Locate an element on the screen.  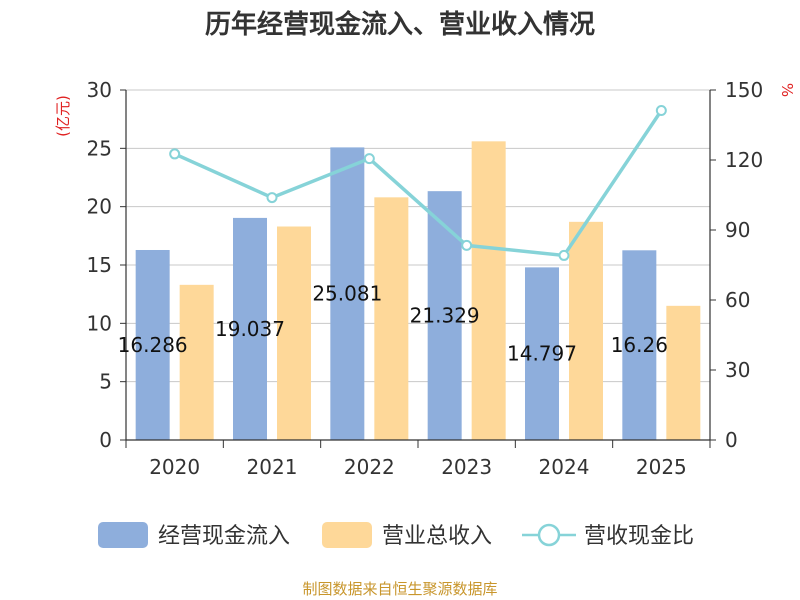
left-tick-label: 5 is located at coordinates (105, 382).